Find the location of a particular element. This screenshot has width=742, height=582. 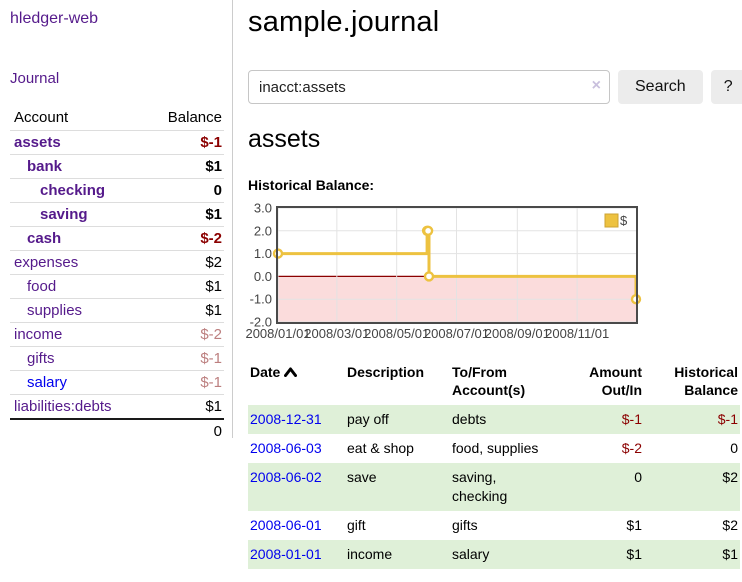

search-input-wrapper: × is located at coordinates (429, 87).